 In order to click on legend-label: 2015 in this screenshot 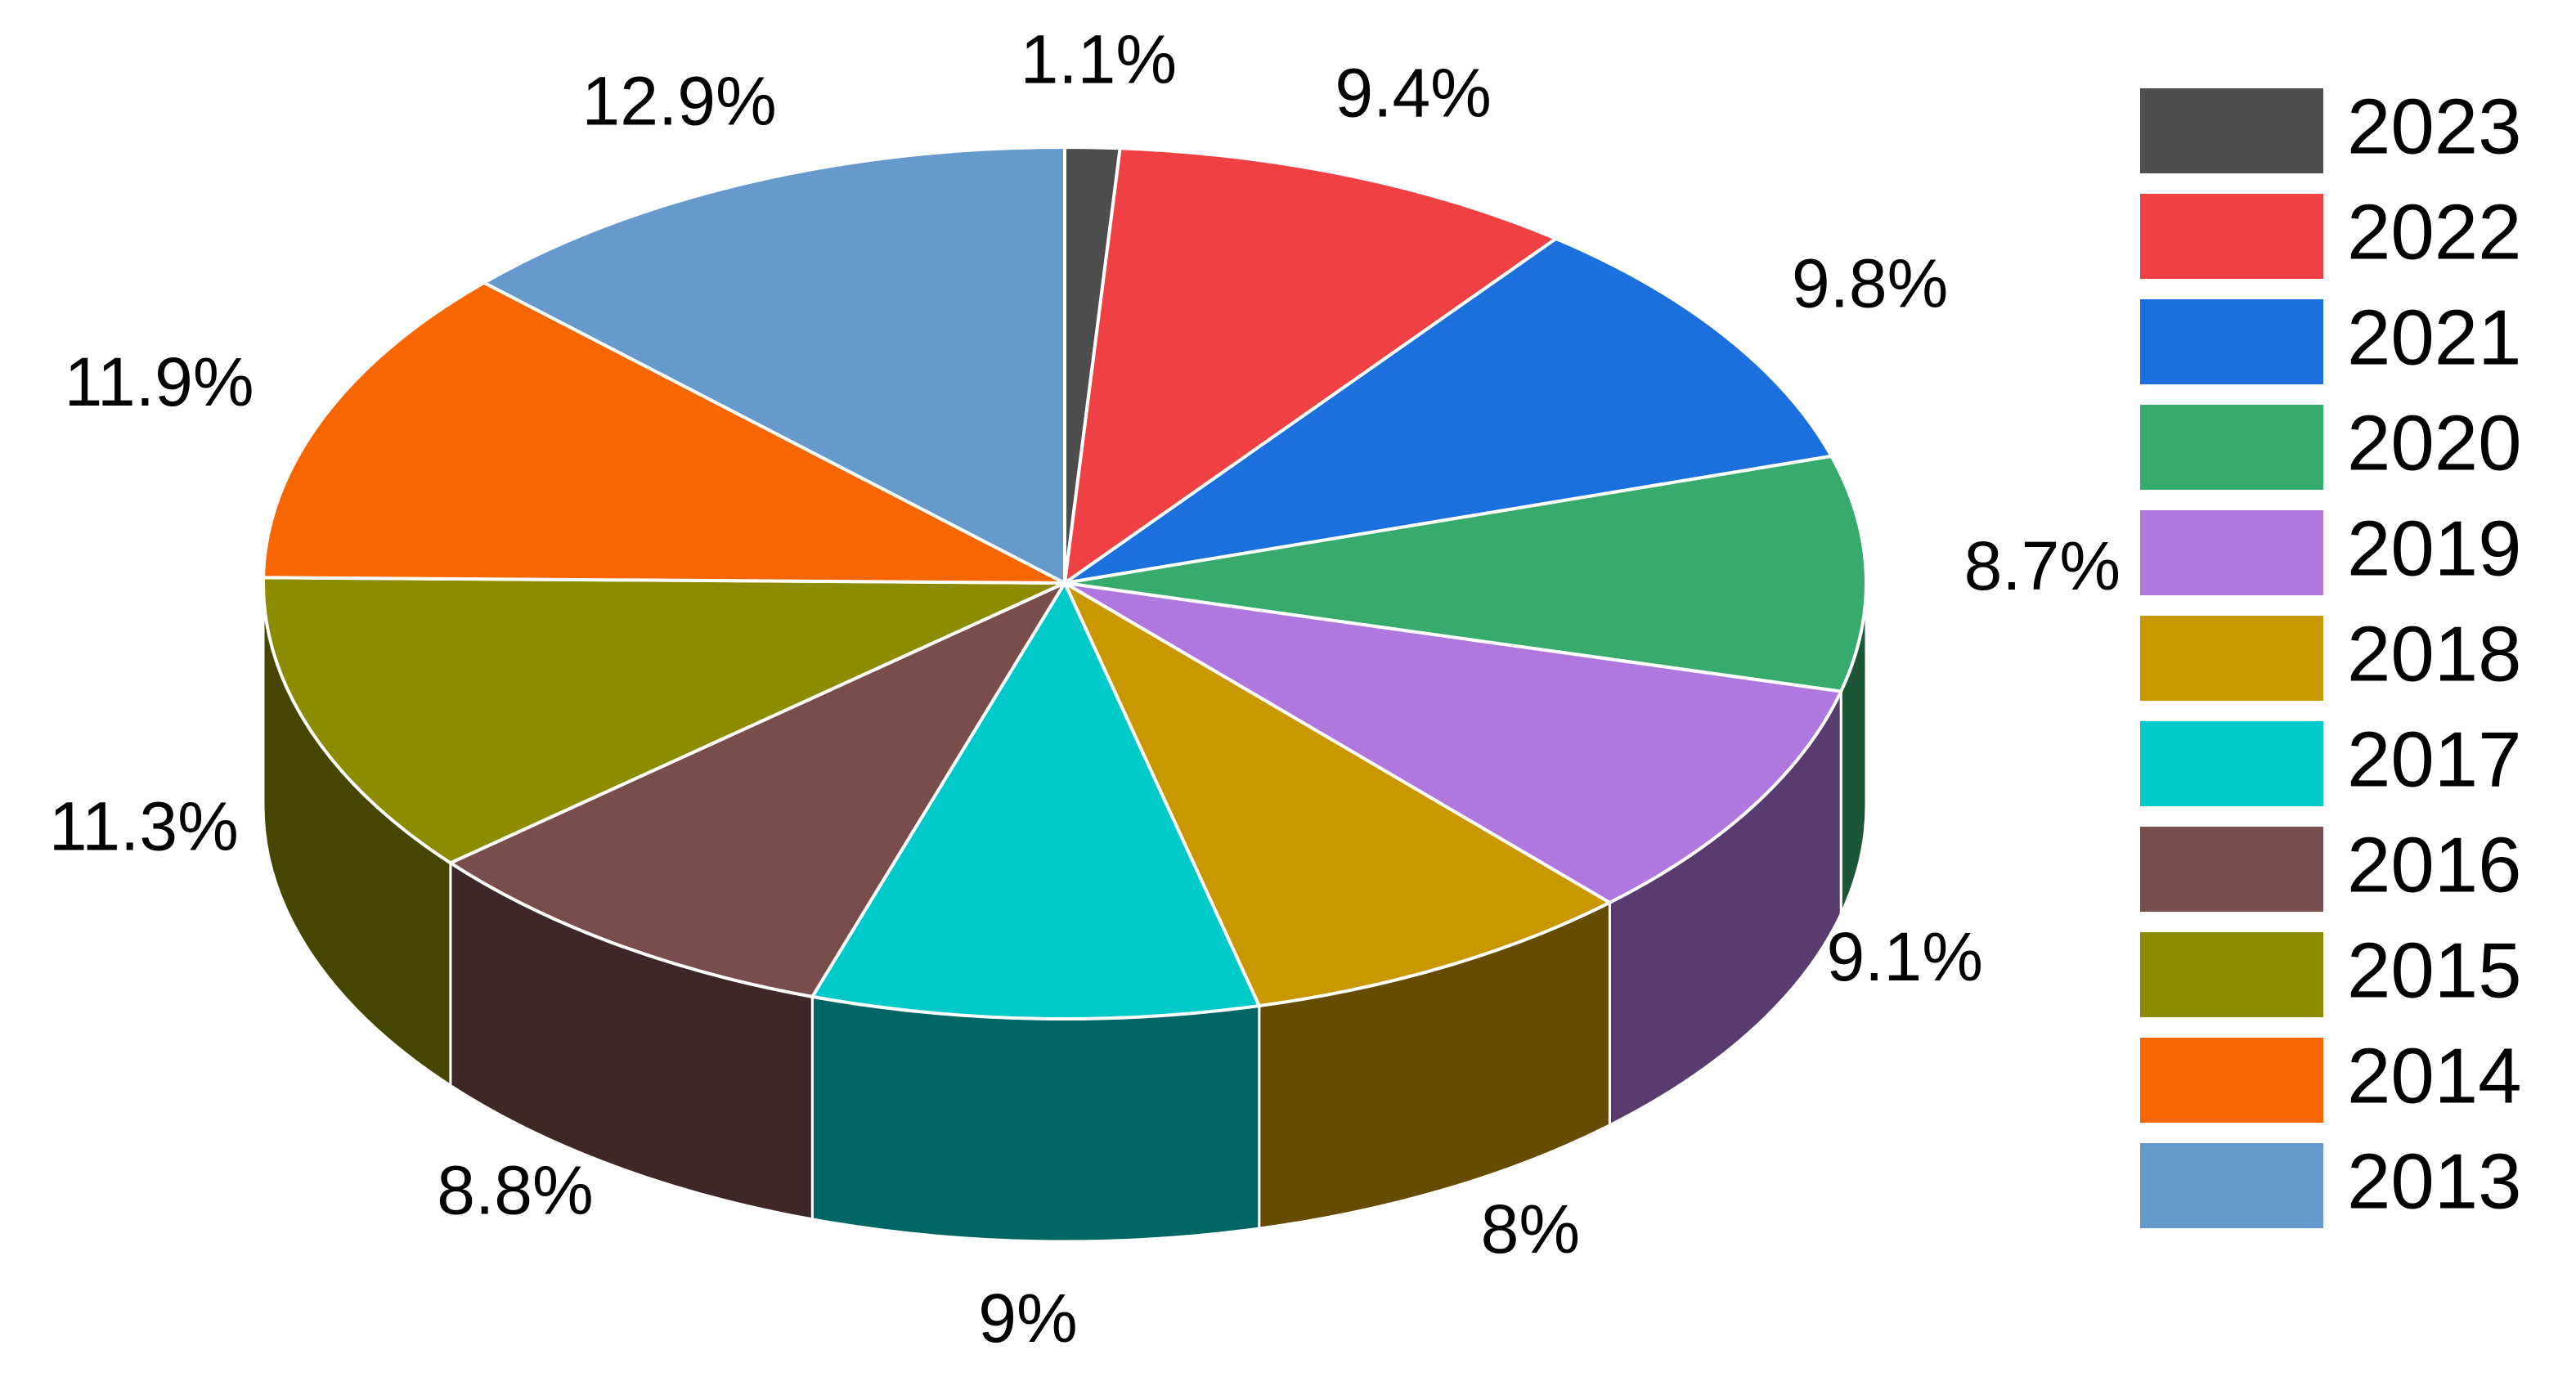, I will do `click(2434, 970)`.